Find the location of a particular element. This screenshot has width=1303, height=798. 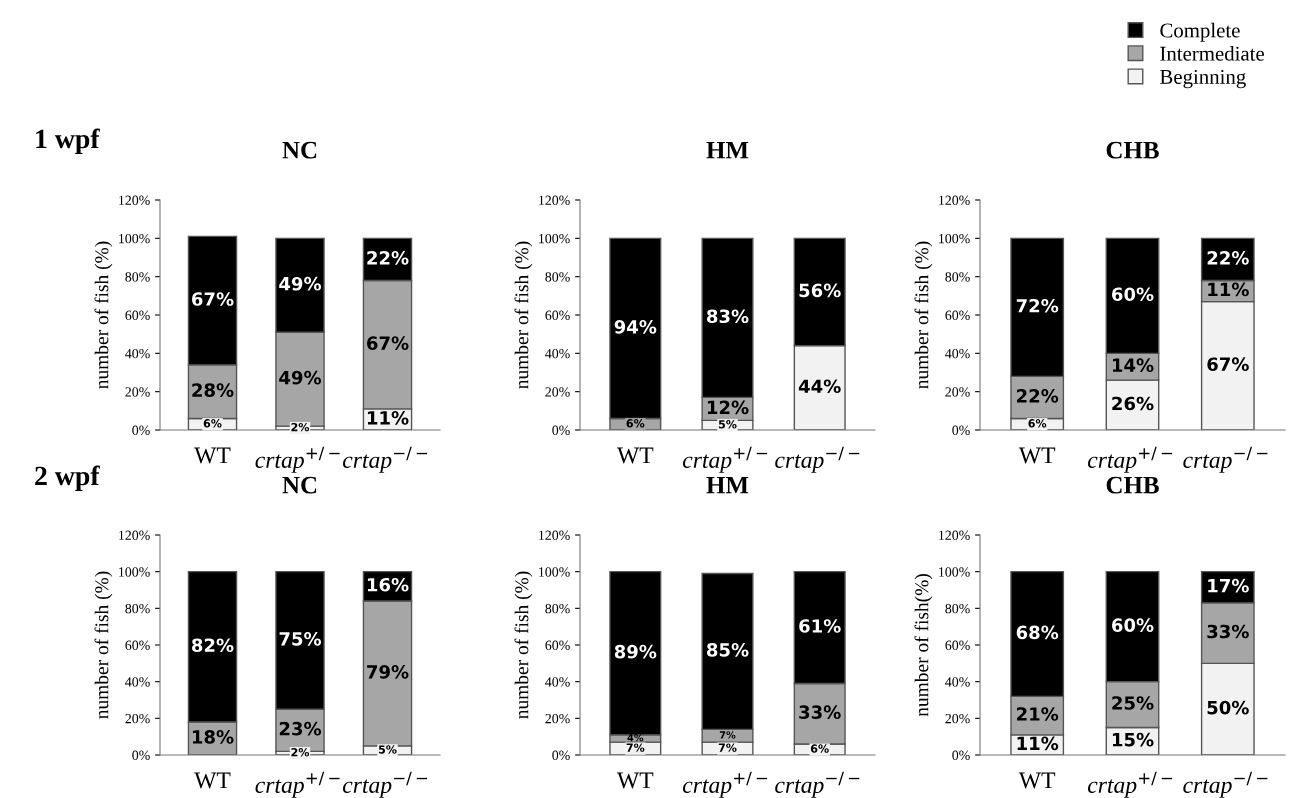

data-label: 25% is located at coordinates (1133, 703).